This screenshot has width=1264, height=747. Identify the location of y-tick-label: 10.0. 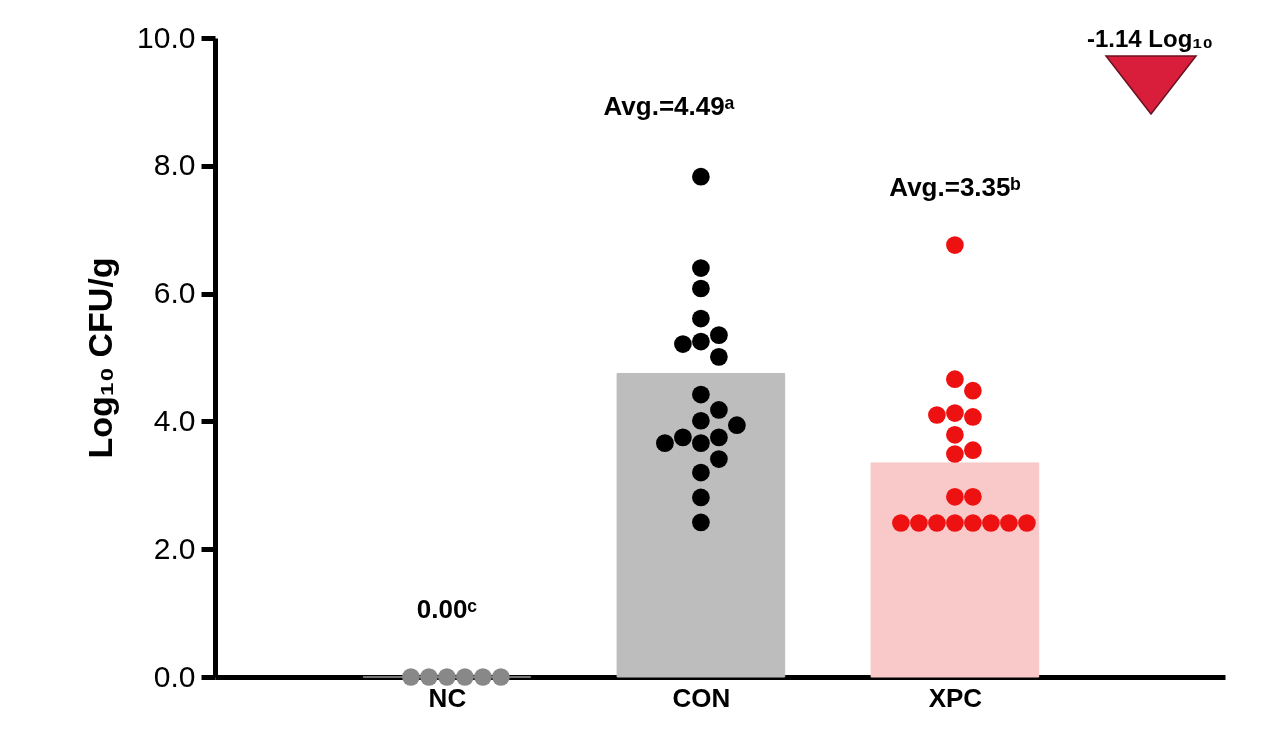
(166, 37).